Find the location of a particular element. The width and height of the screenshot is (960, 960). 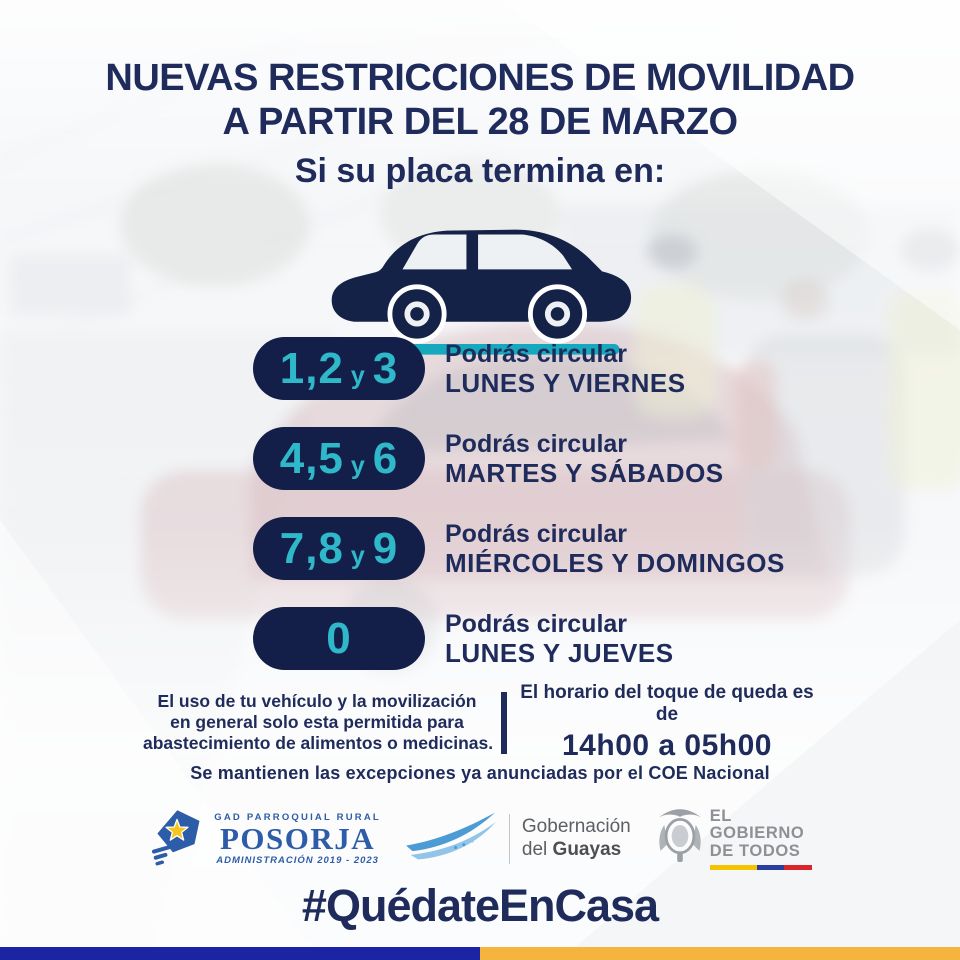

vehicle-use-line: en general solo esta permitida para is located at coordinates (317, 722).